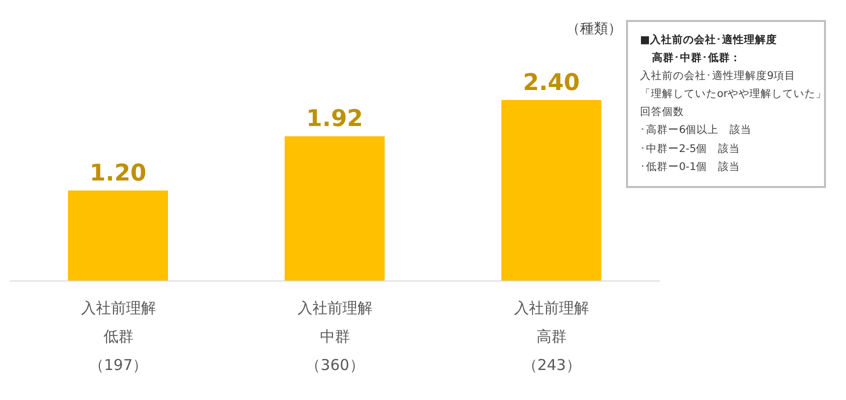  What do you see at coordinates (696, 130) in the screenshot?
I see `annotation: ･高群ー6個以上 該当` at bounding box center [696, 130].